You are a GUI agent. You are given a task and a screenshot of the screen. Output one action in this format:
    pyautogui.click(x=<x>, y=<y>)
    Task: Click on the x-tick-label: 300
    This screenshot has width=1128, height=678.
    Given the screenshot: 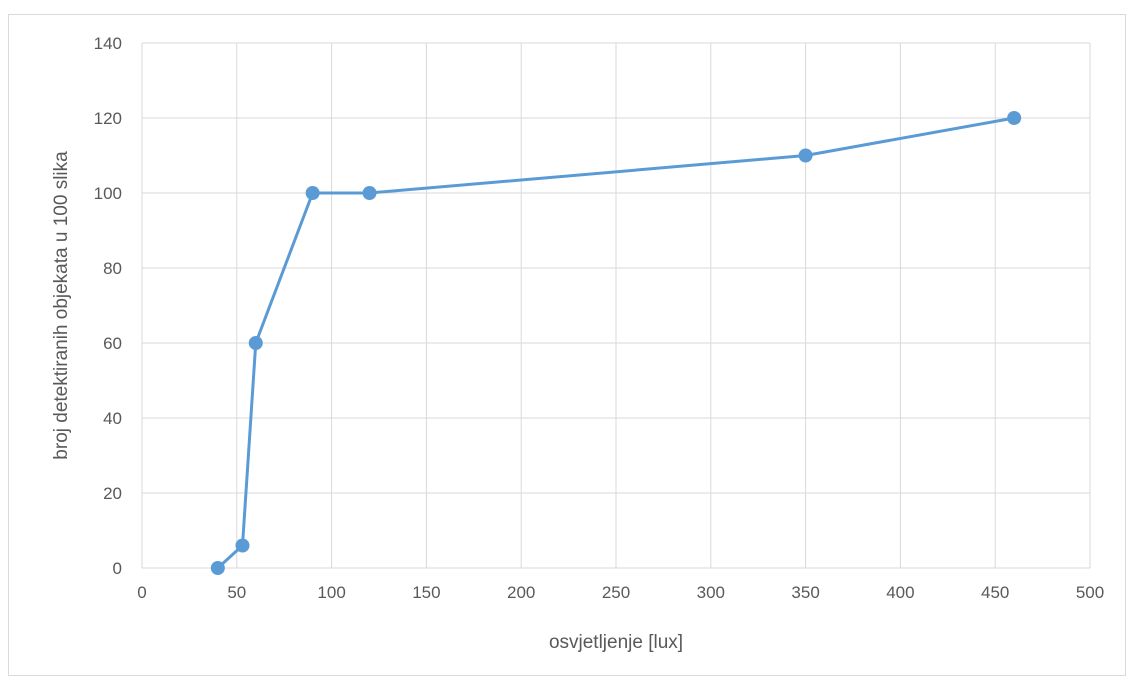 What is the action you would take?
    pyautogui.click(x=711, y=592)
    